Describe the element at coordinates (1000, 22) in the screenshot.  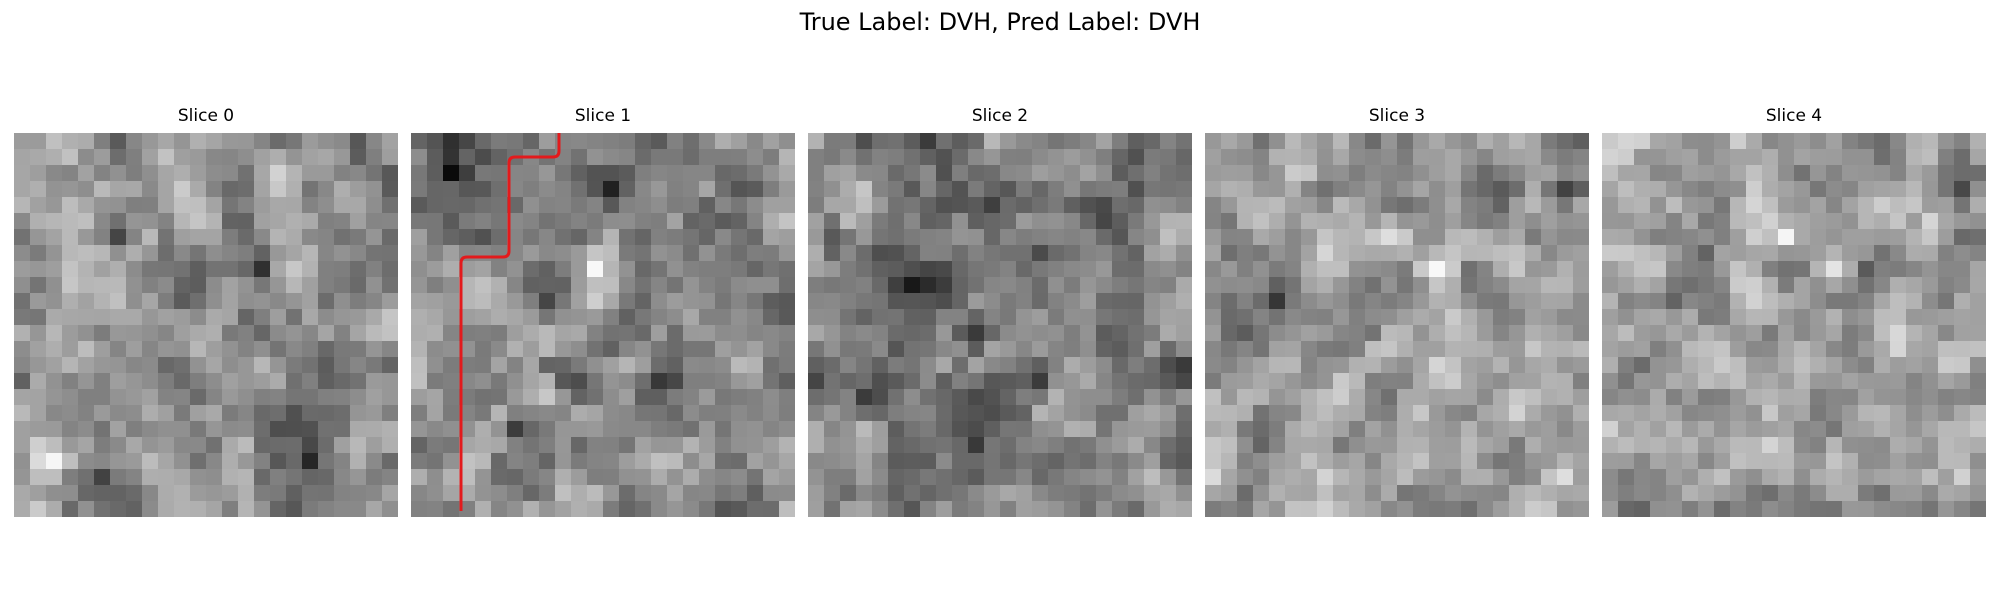
I see `figure-title: True Label: DVH, Pred Label: DVH` at that location.